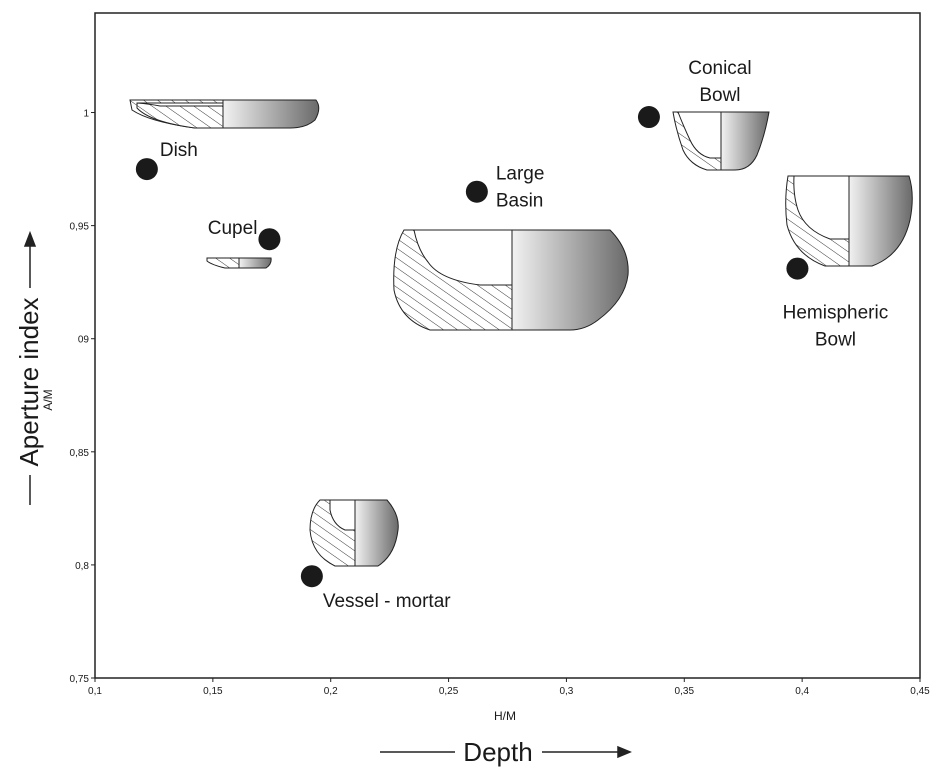 The image size is (931, 774). Describe the element at coordinates (520, 201) in the screenshot. I see `point-label: Basin` at that location.